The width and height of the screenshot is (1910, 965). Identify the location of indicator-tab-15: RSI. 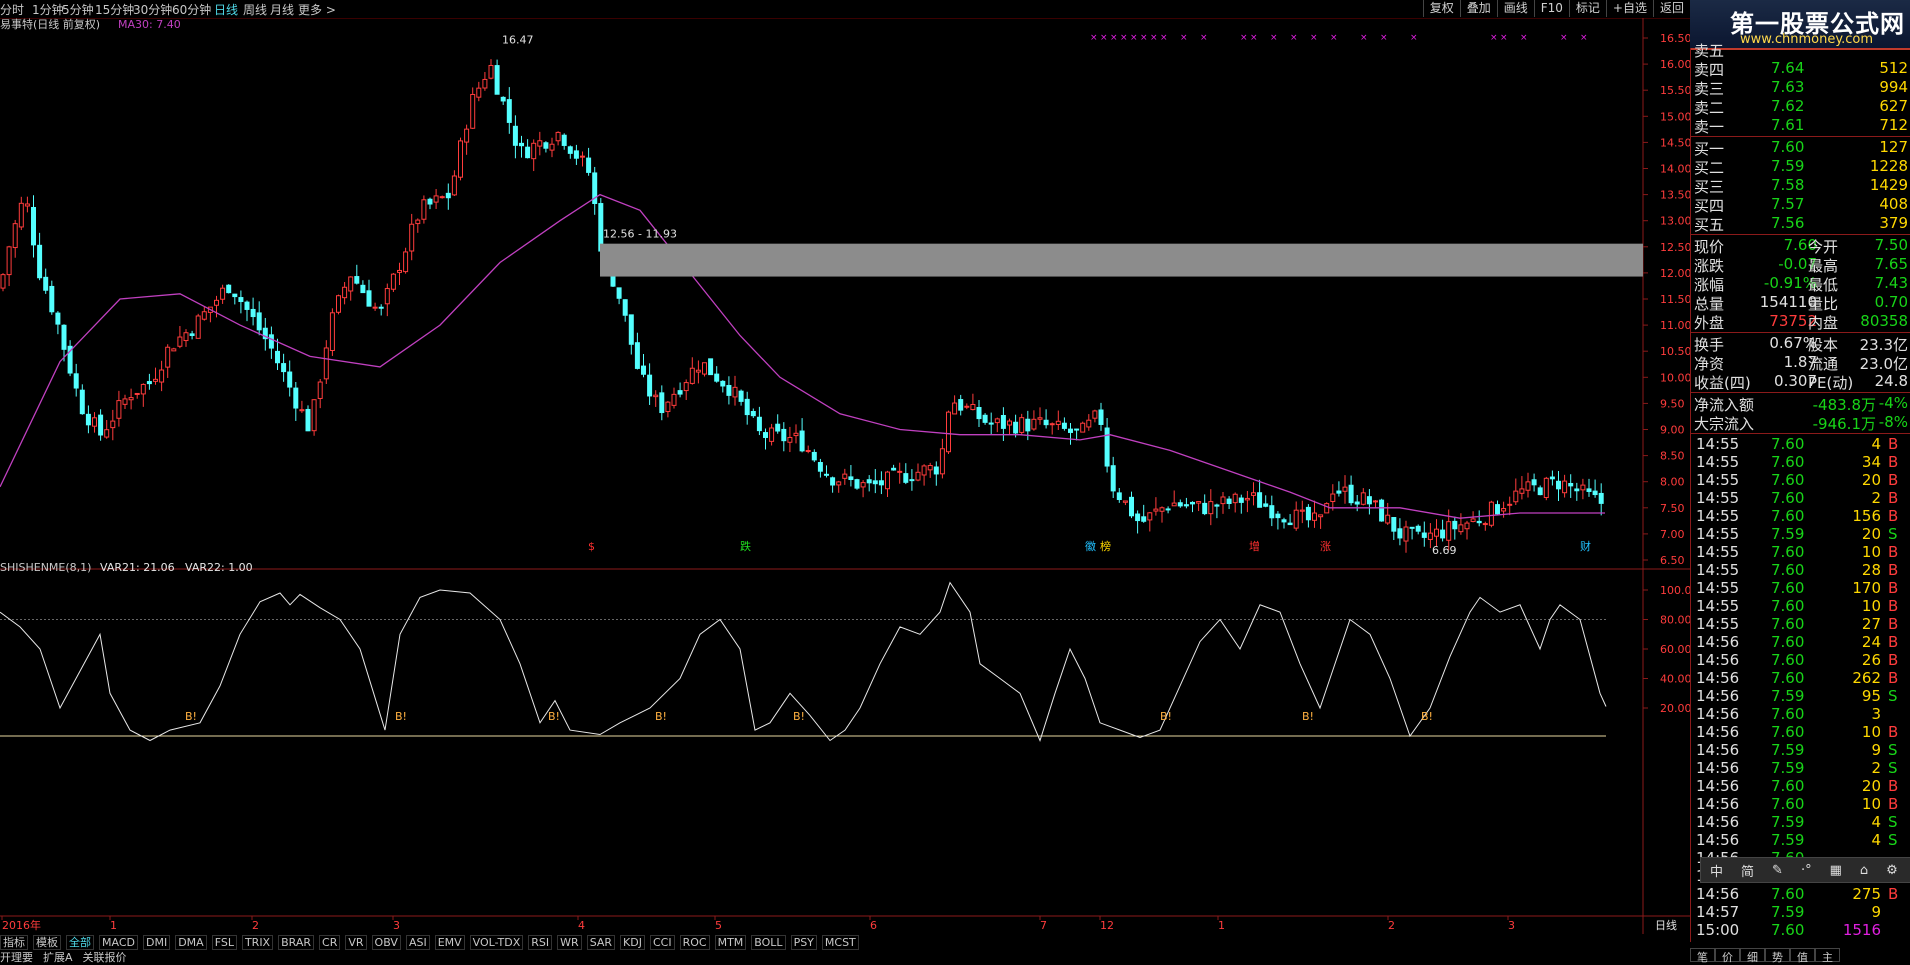
(540, 942).